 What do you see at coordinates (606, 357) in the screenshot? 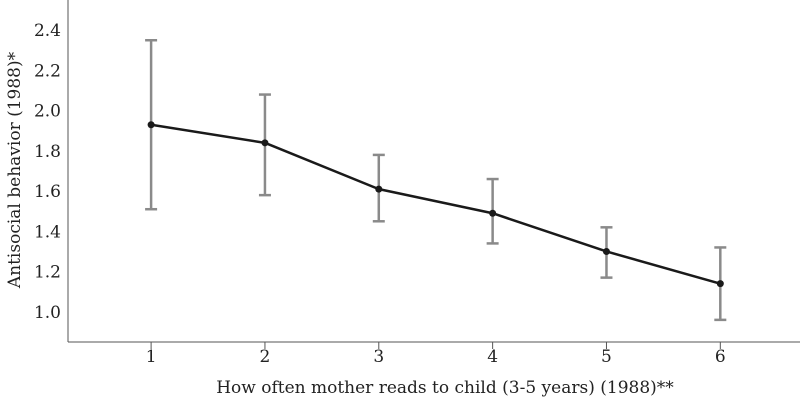
I see `x-tick-label: 5` at bounding box center [606, 357].